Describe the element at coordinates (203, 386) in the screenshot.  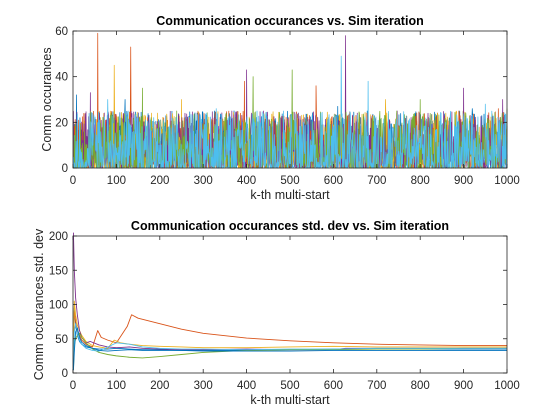
I see `bottom-x-tick-label: 300` at that location.